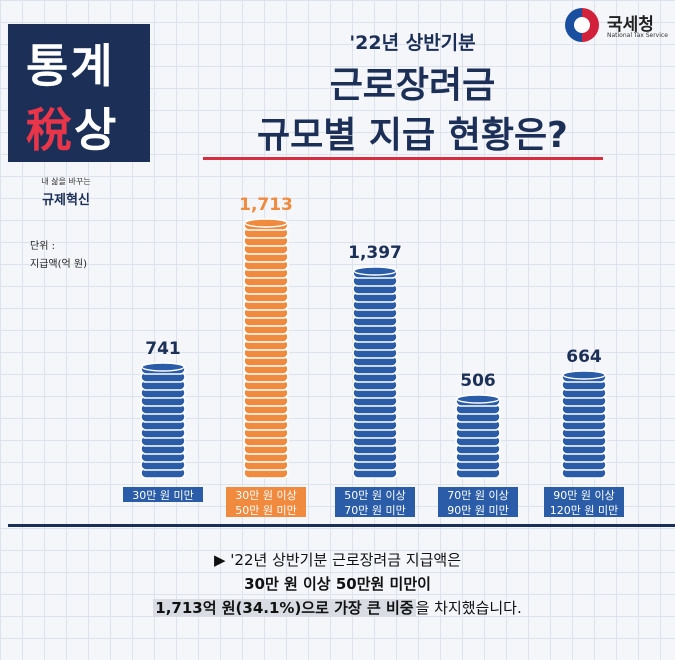 This screenshot has width=675, height=660. I want to click on summary-line1: ▶ '22년 상반기분 근로장려금 지급액은, so click(337, 560).